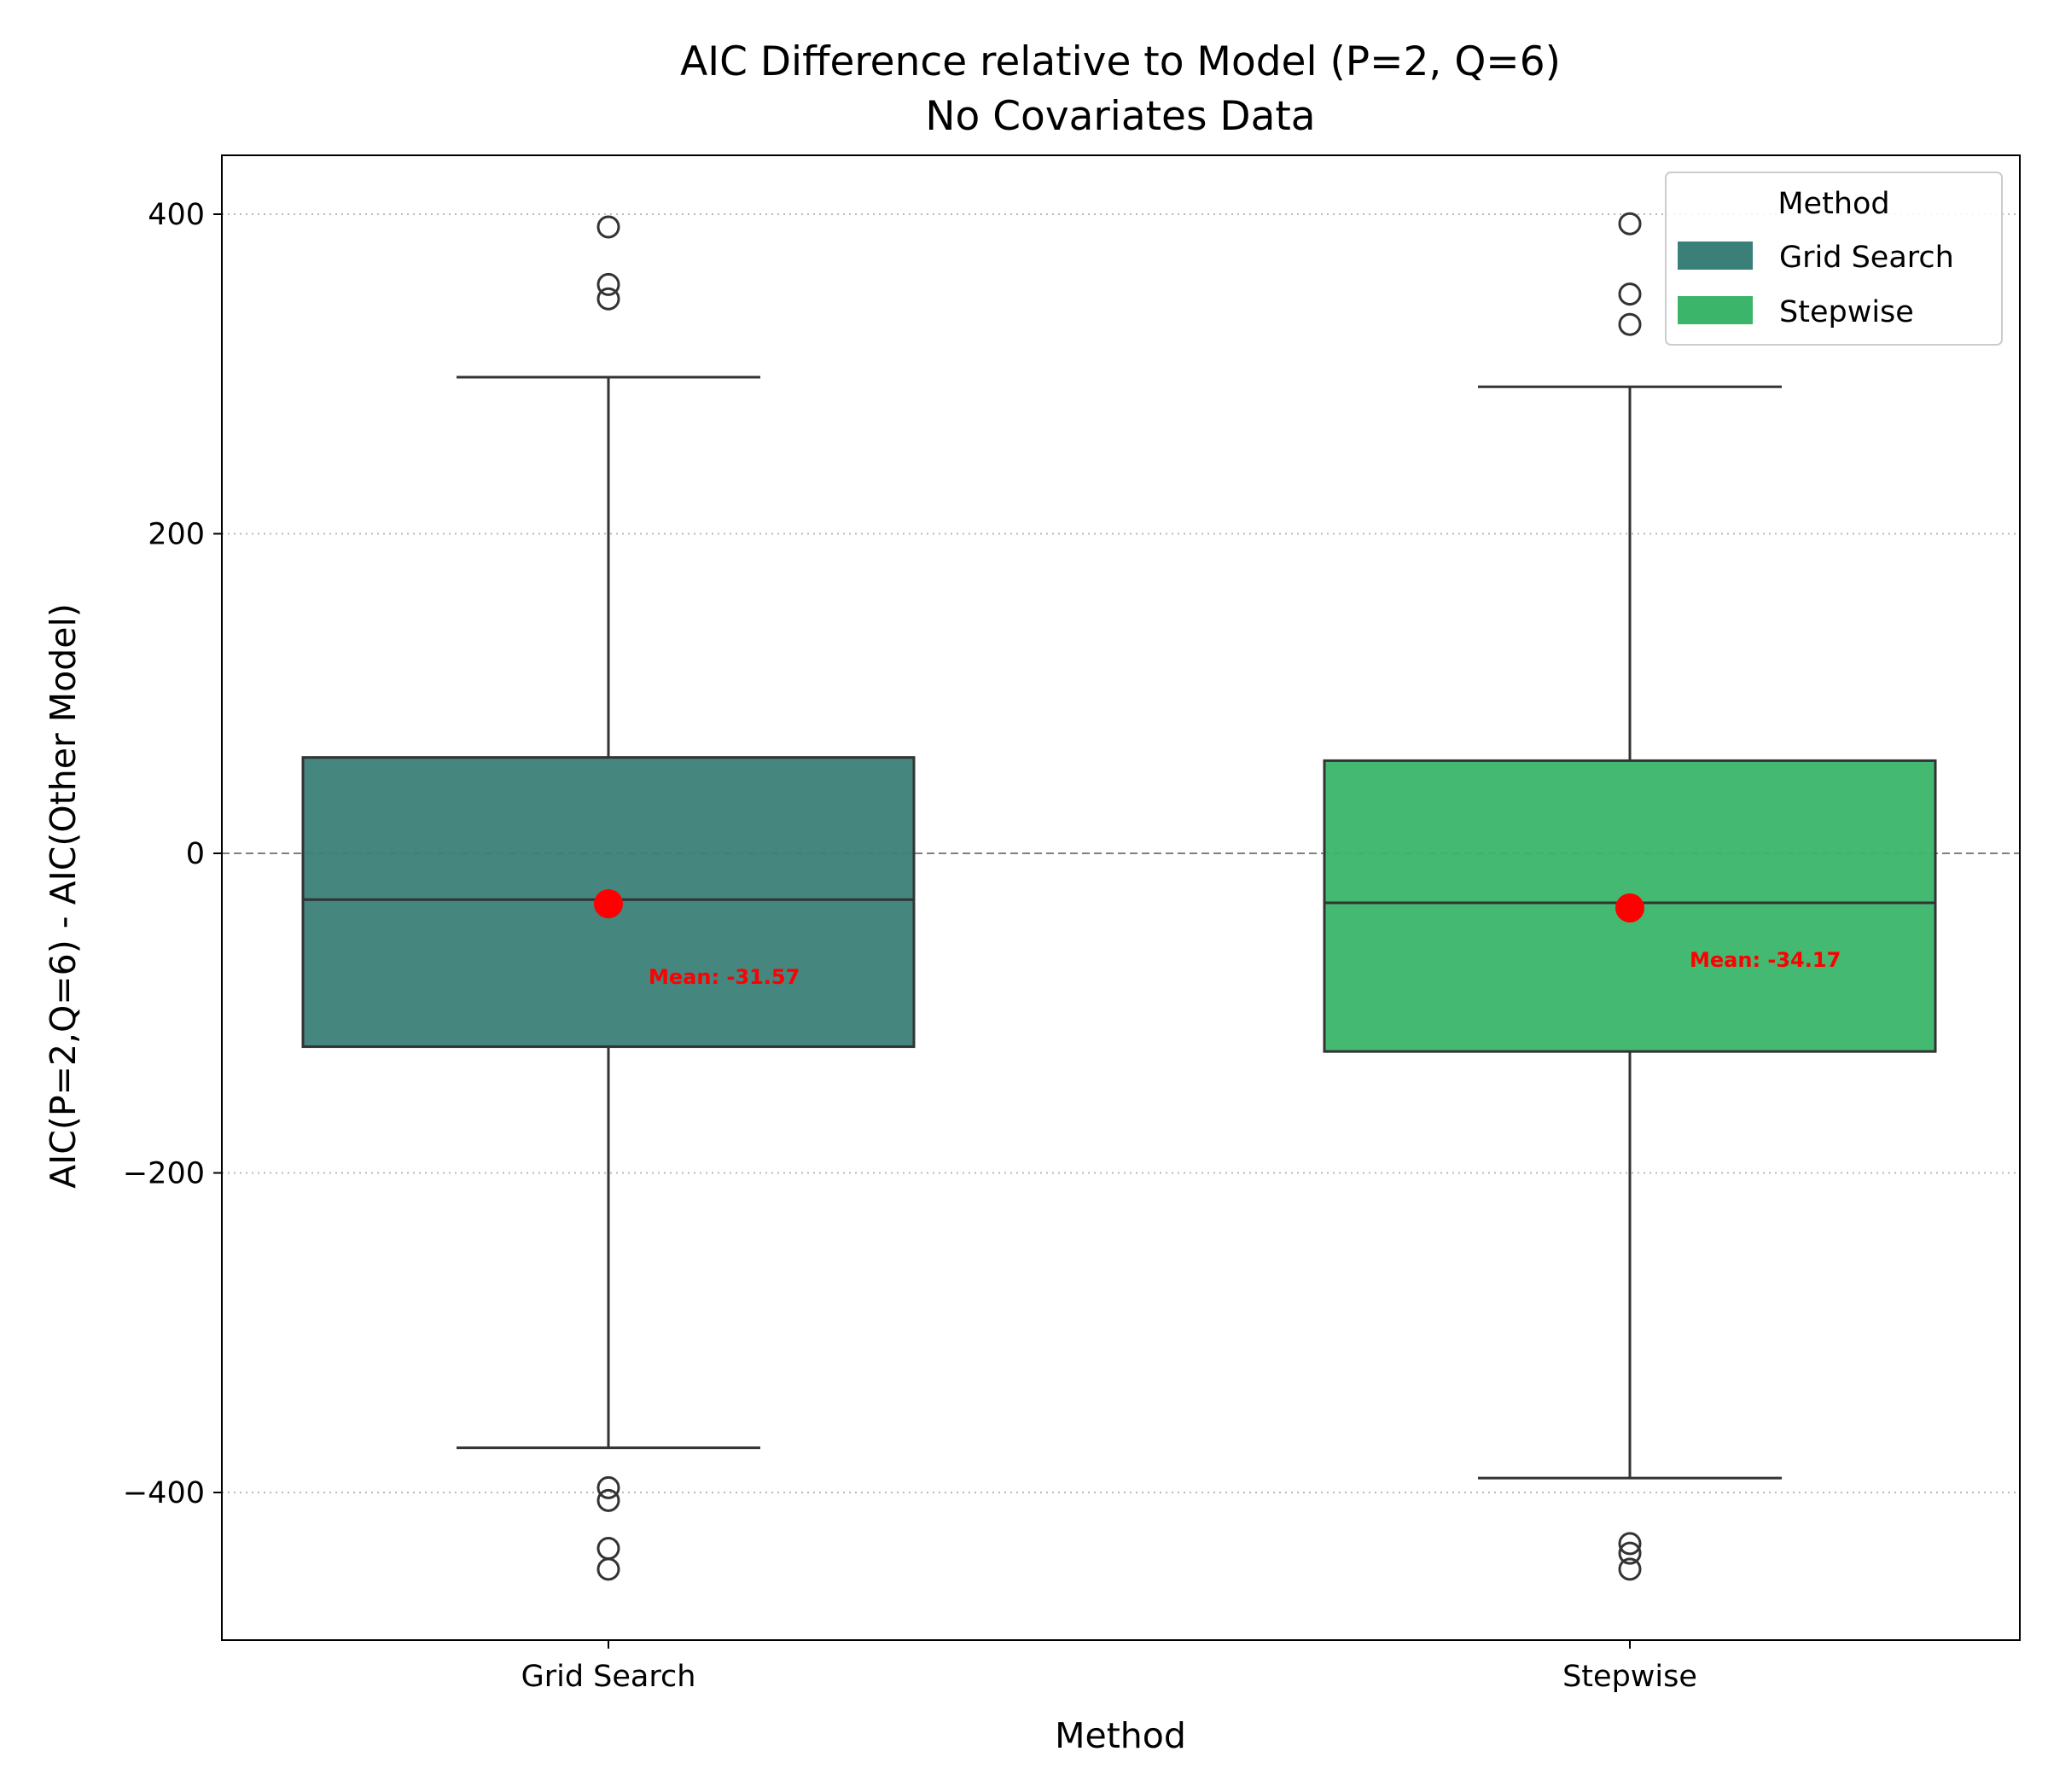 The image size is (2048, 1792). Describe the element at coordinates (1120, 1735) in the screenshot. I see `x-axis-label: Method` at that location.